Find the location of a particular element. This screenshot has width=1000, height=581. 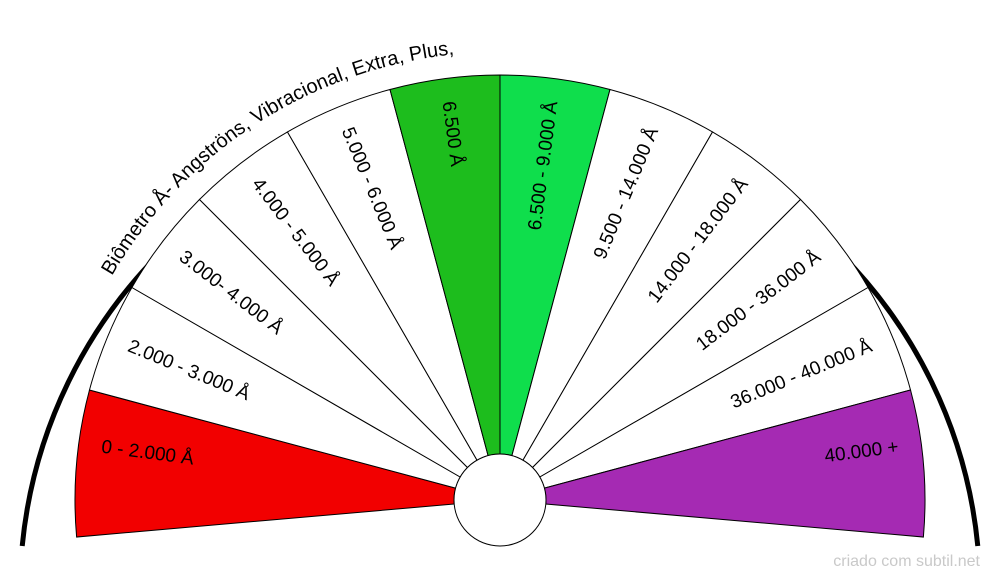

dial-hub is located at coordinates (500, 500).